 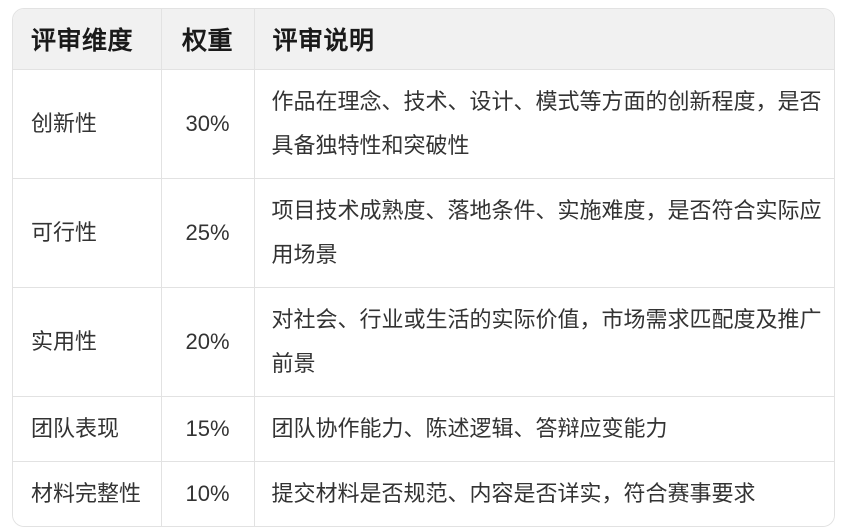 I want to click on table-row: 团队表现 15% 团队协作能力、陈述逻辑、答辩应变能力, so click(x=423, y=428).